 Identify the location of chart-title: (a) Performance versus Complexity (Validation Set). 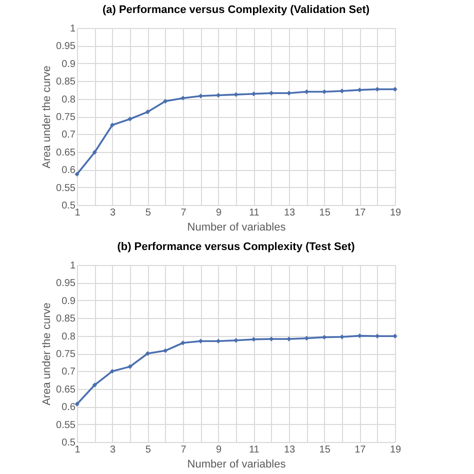
(236, 10).